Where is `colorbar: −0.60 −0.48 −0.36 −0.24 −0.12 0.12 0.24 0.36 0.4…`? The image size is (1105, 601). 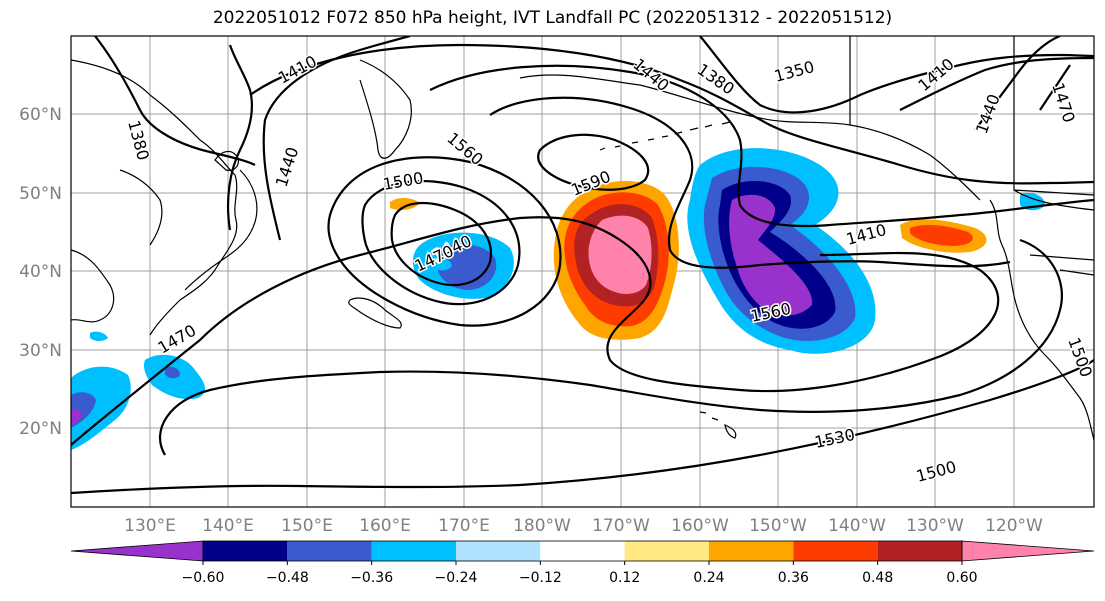
colorbar: −0.60 −0.48 −0.36 −0.24 −0.12 0.12 0.24 0.36 0.4… is located at coordinates (582, 563).